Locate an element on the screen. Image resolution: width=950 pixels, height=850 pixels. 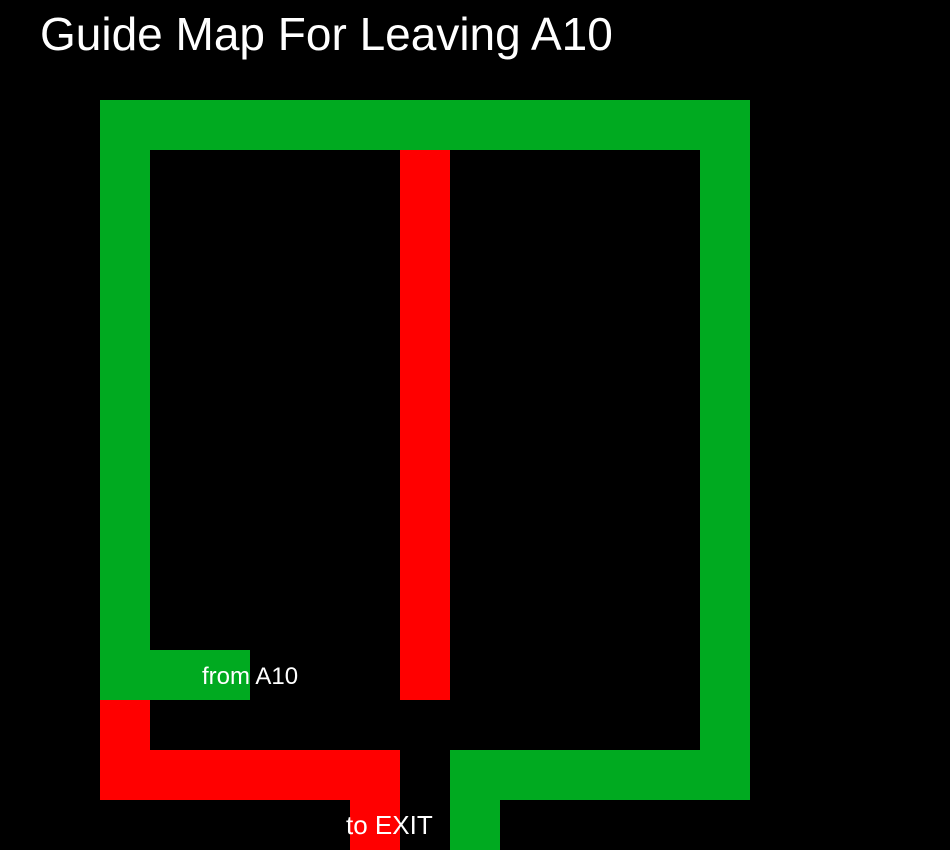
route-left-corridor is located at coordinates (125, 400).